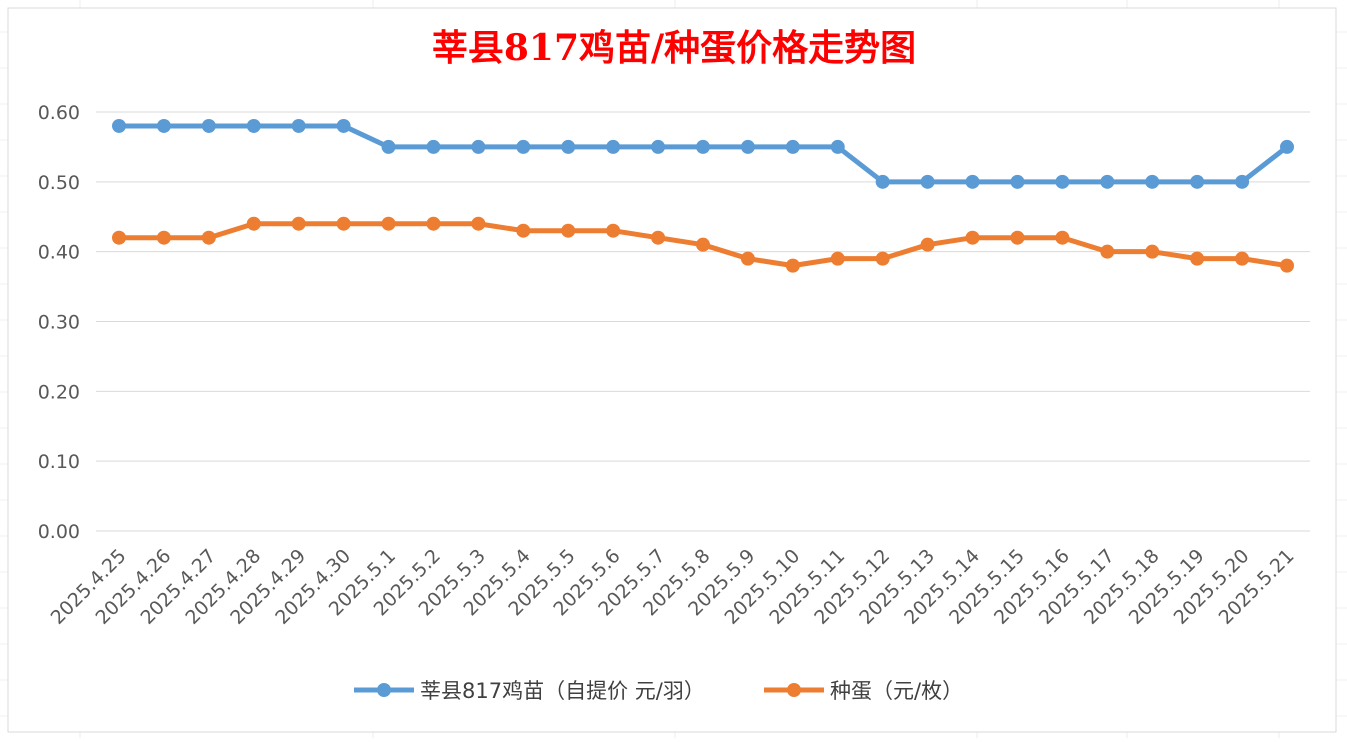 This screenshot has height=742, width=1347. I want to click on y-tick-label: 0.50, so click(59, 183).